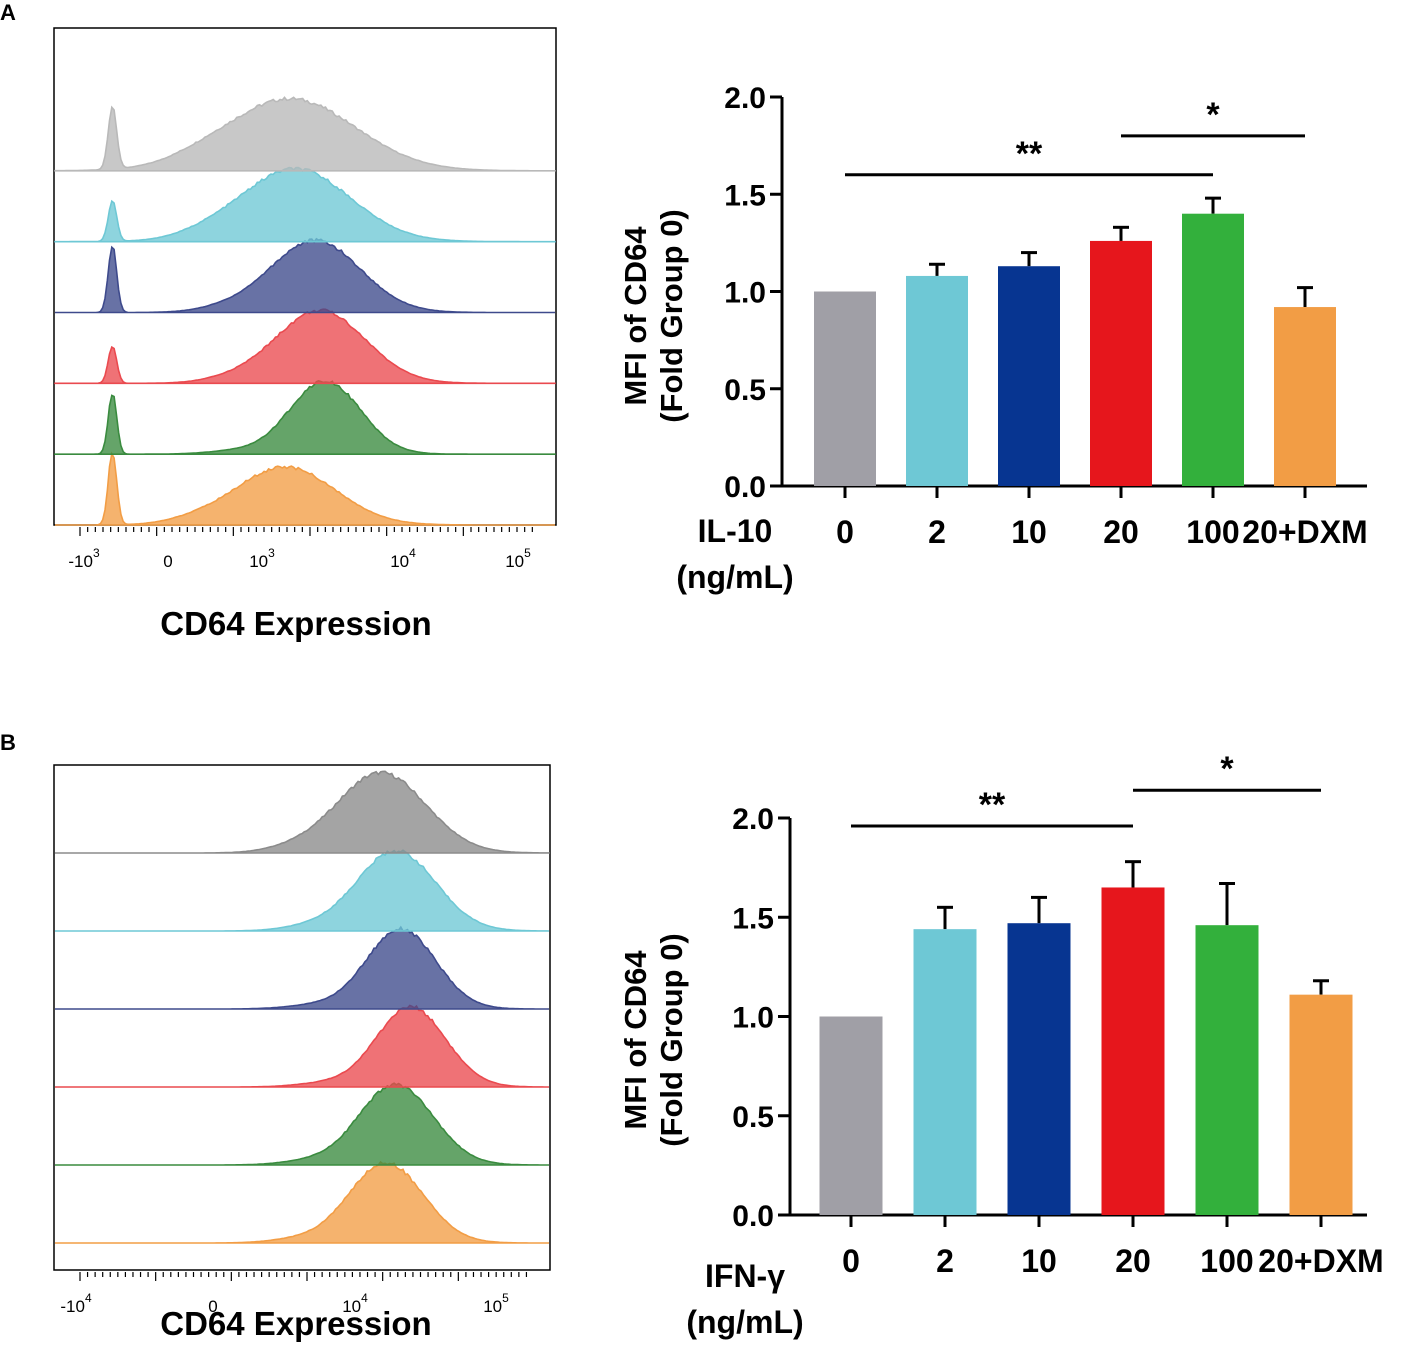 Image resolution: width=1417 pixels, height=1350 pixels. I want to click on bar-chart-a-category-label: 10, so click(1029, 532).